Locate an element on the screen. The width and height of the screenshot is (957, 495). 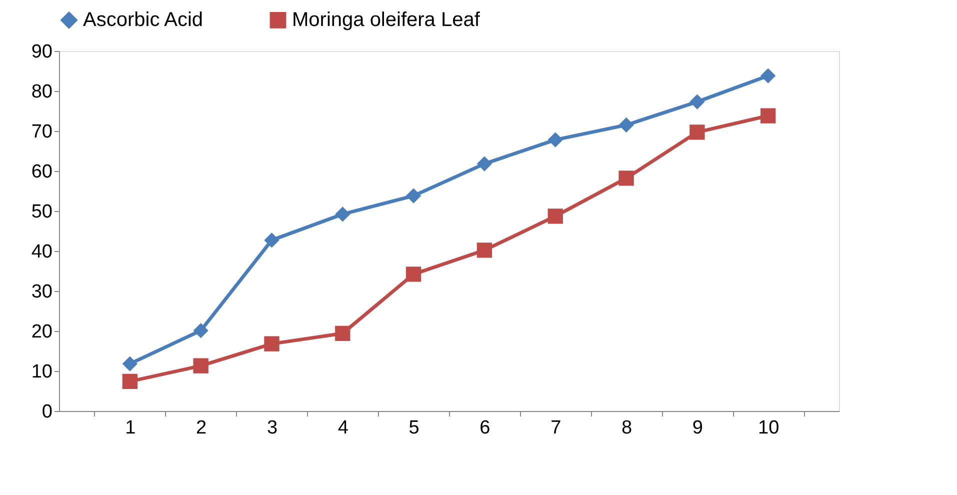
x-tick-label: 7 is located at coordinates (556, 428).